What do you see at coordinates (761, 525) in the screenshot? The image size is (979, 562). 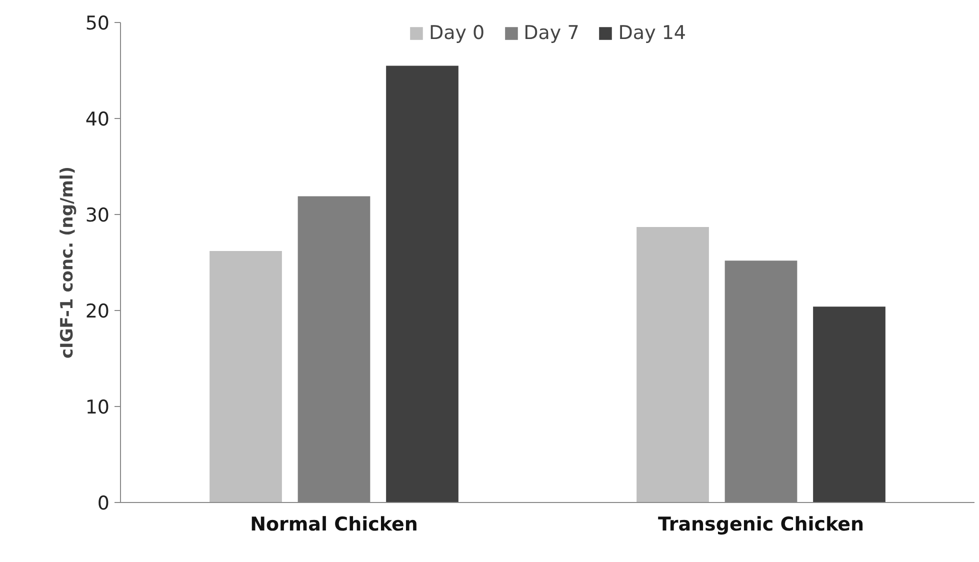 I see `x-tick-label: Transgenic Chicken` at bounding box center [761, 525].